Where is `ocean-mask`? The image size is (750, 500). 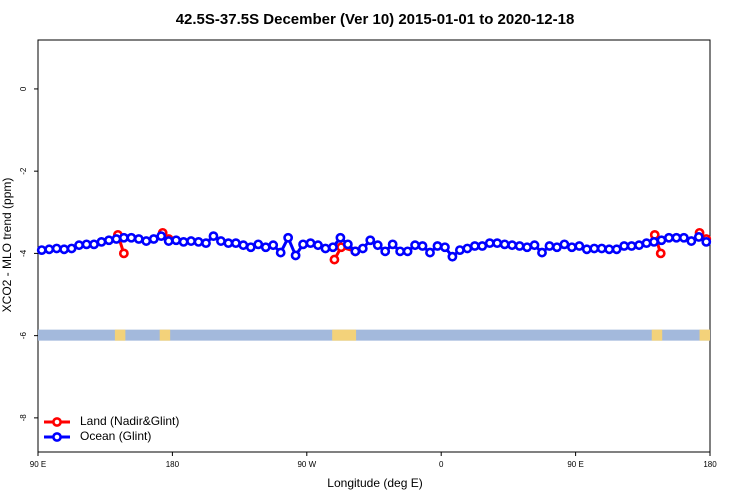 ocean-mask is located at coordinates (374, 335).